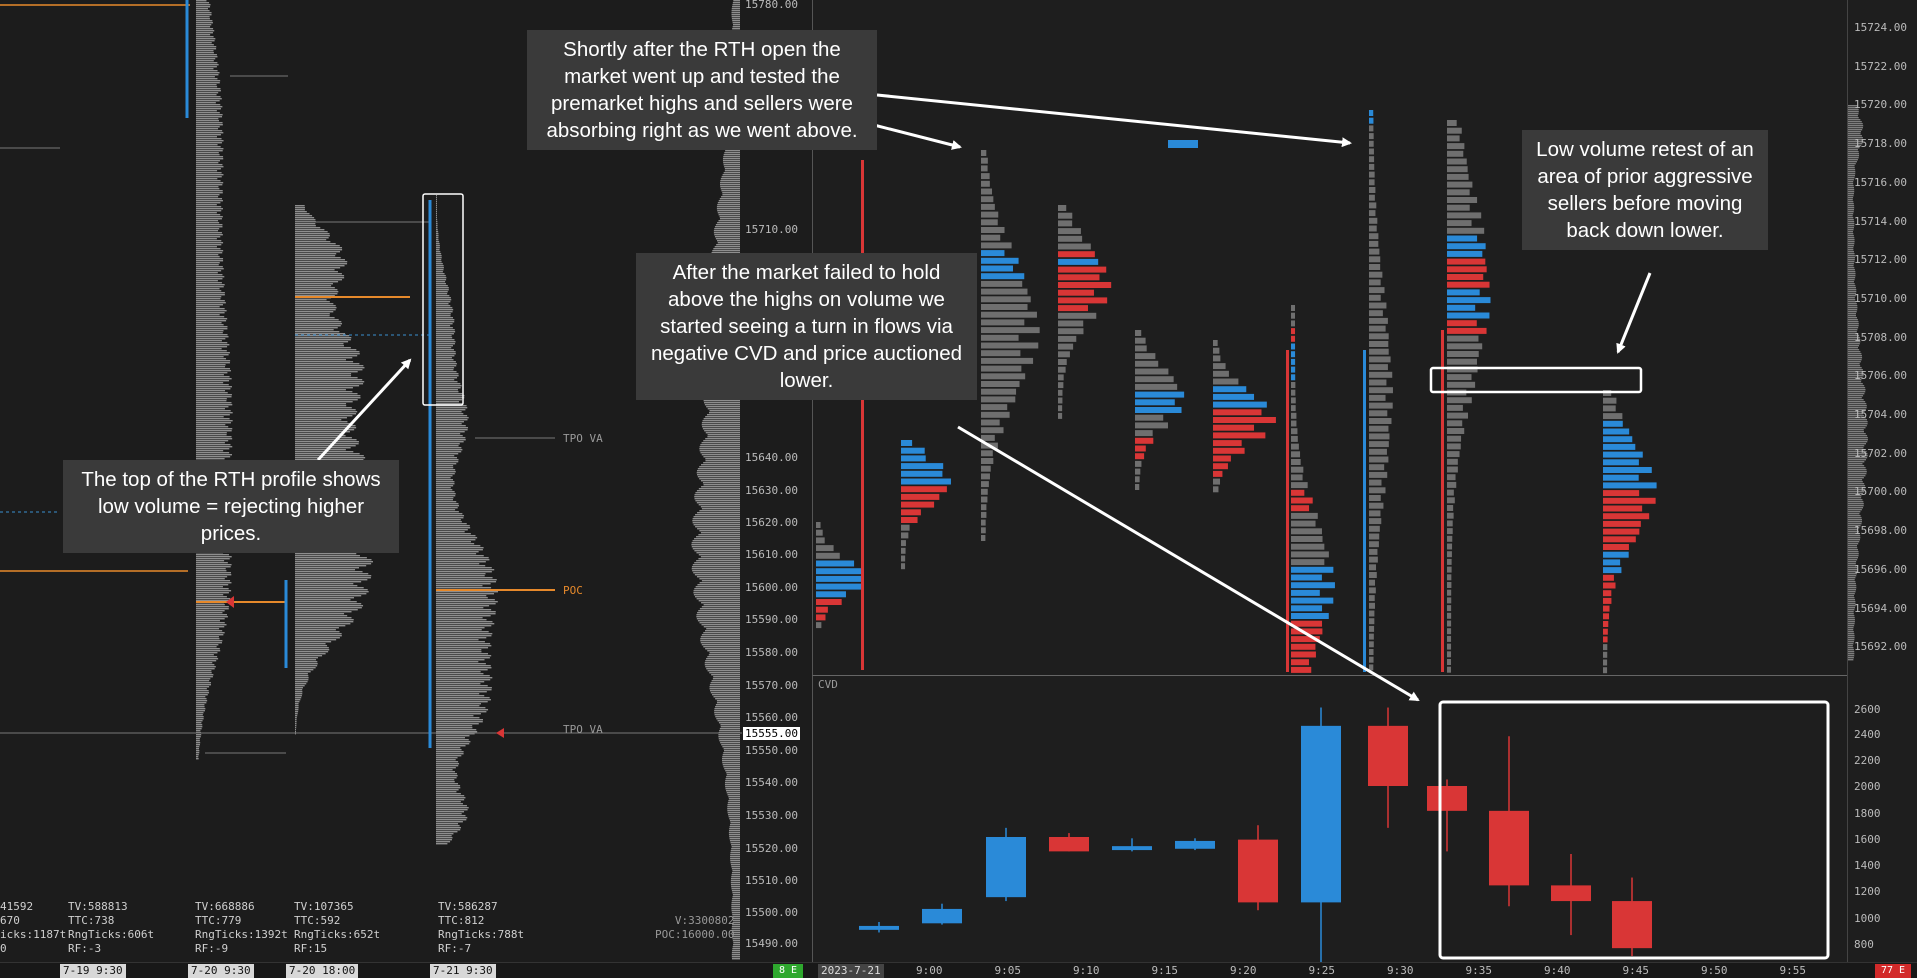  I want to click on time-tick: 9:45, so click(1636, 970).